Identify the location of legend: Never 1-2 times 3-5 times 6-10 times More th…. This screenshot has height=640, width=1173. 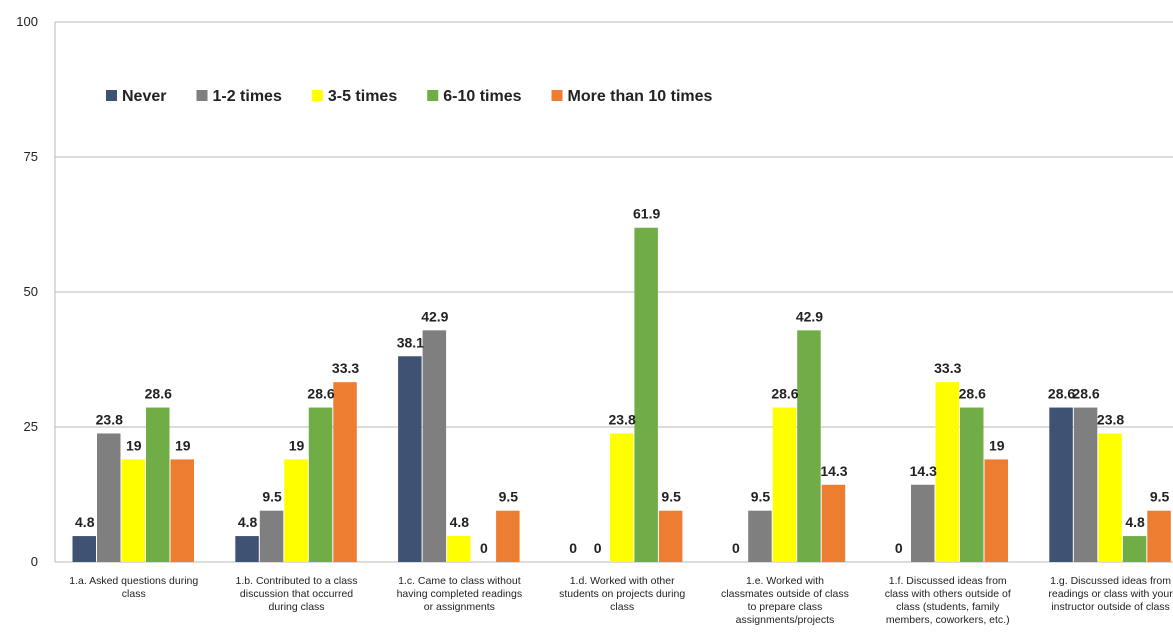
(409, 96).